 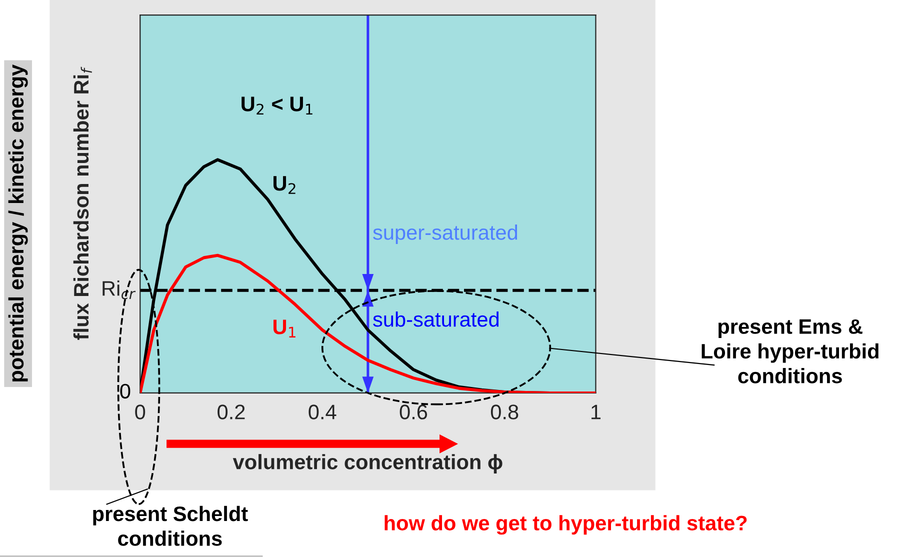 What do you see at coordinates (277, 105) in the screenshot?
I see `text: U$_{2}$ < U$_{1}$` at bounding box center [277, 105].